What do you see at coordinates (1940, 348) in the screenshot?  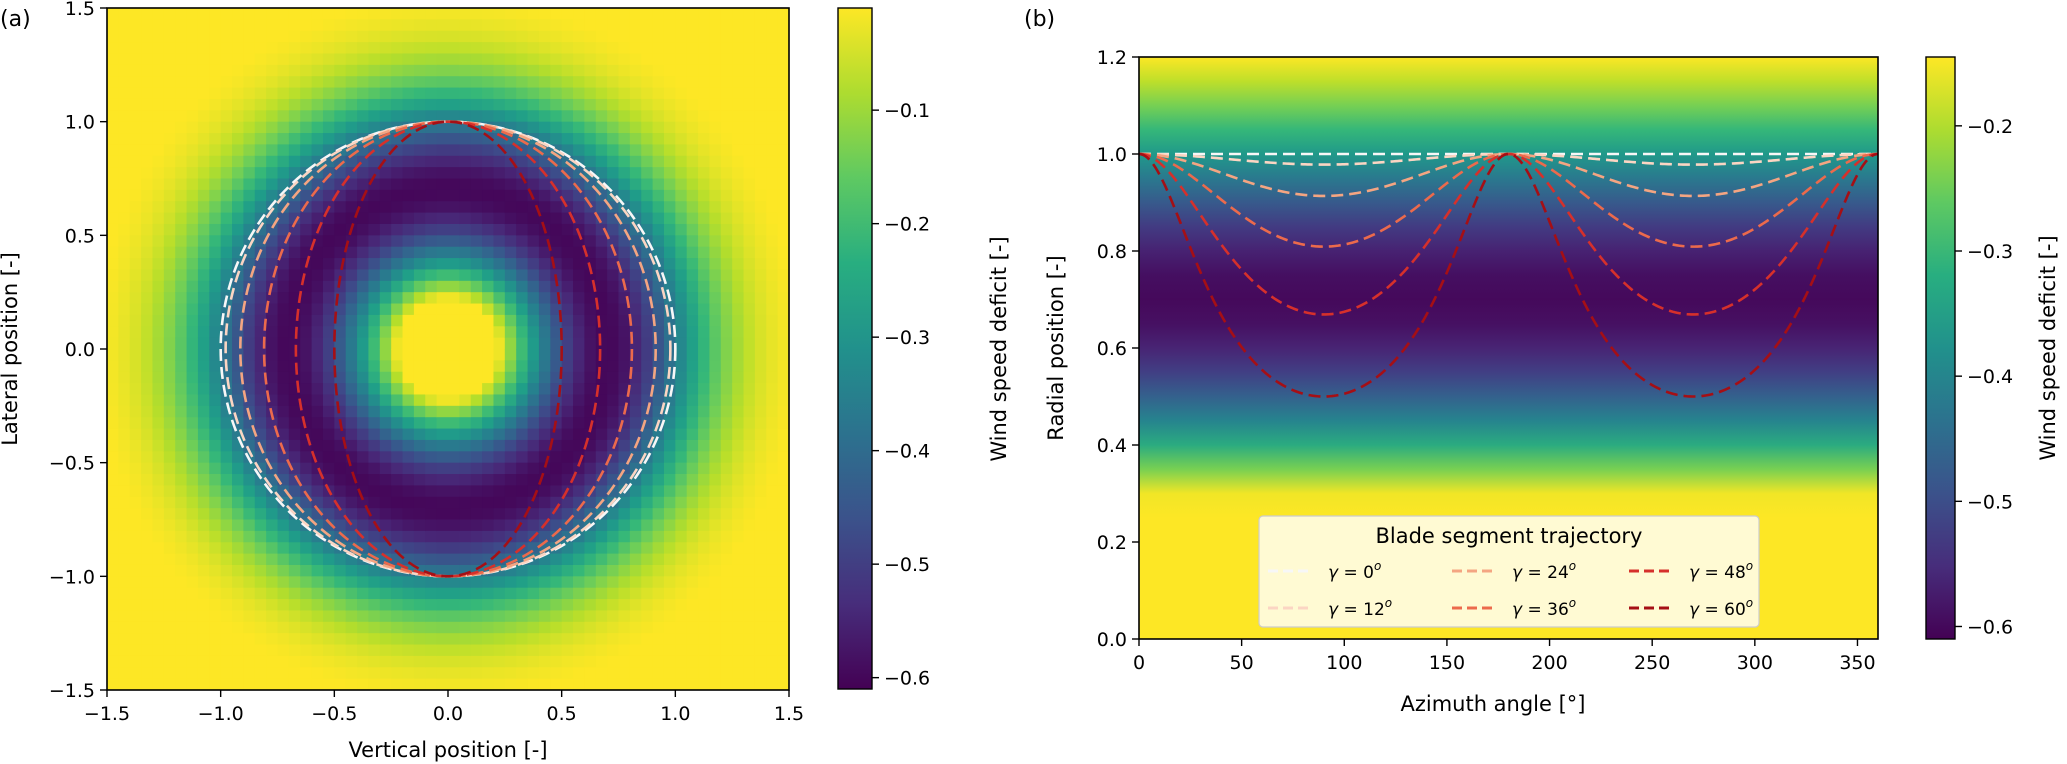 I see `panel-b-colorbar` at bounding box center [1940, 348].